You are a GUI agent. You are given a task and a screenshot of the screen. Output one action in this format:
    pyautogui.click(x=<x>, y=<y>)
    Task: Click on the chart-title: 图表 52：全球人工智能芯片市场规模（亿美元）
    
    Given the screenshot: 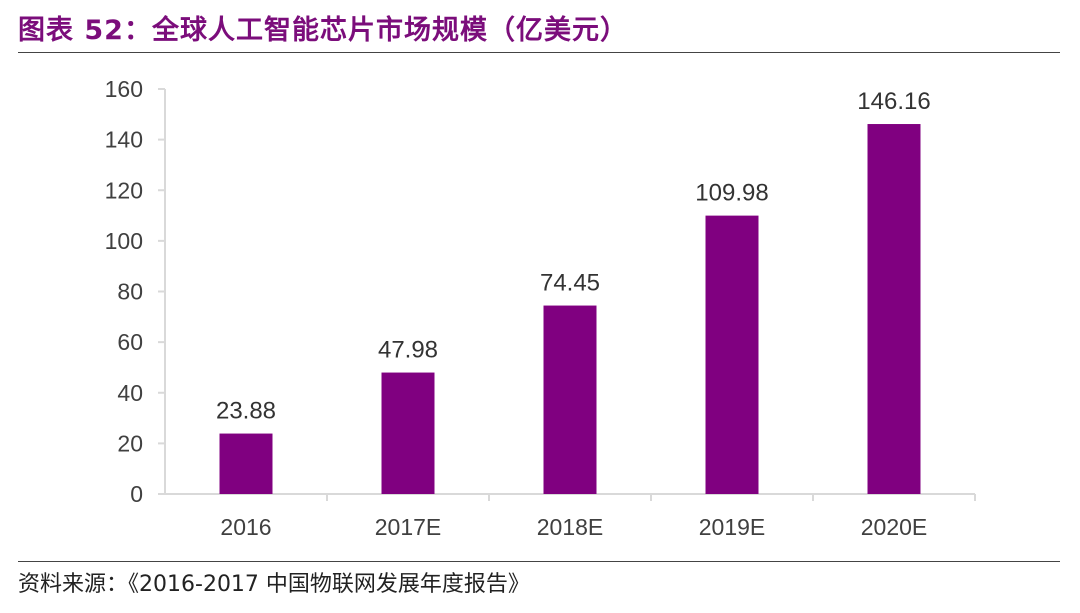 What is the action you would take?
    pyautogui.click(x=323, y=30)
    